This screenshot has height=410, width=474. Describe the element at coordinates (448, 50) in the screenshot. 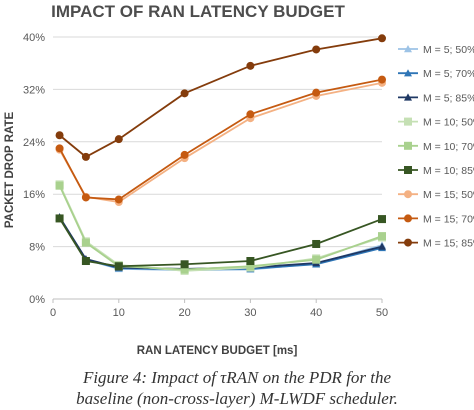

I see `legend-label: M = 5; 50%` at that location.